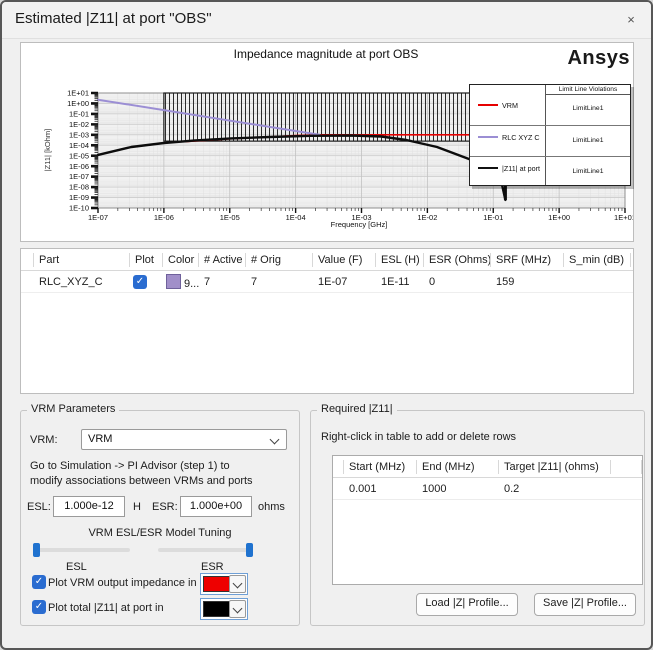  Describe the element at coordinates (216, 609) in the screenshot. I see `z11-color-swatch` at that location.